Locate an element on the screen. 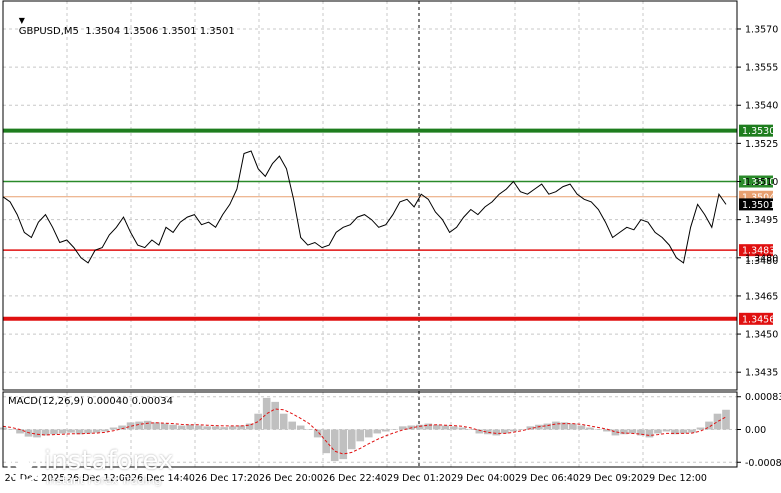  y-tick-label: 1.3465 is located at coordinates (761, 296).